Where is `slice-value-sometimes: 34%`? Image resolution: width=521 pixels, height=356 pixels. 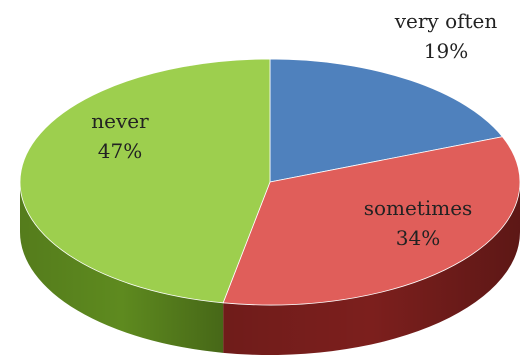
slice-value-sometimes: 34% is located at coordinates (418, 238).